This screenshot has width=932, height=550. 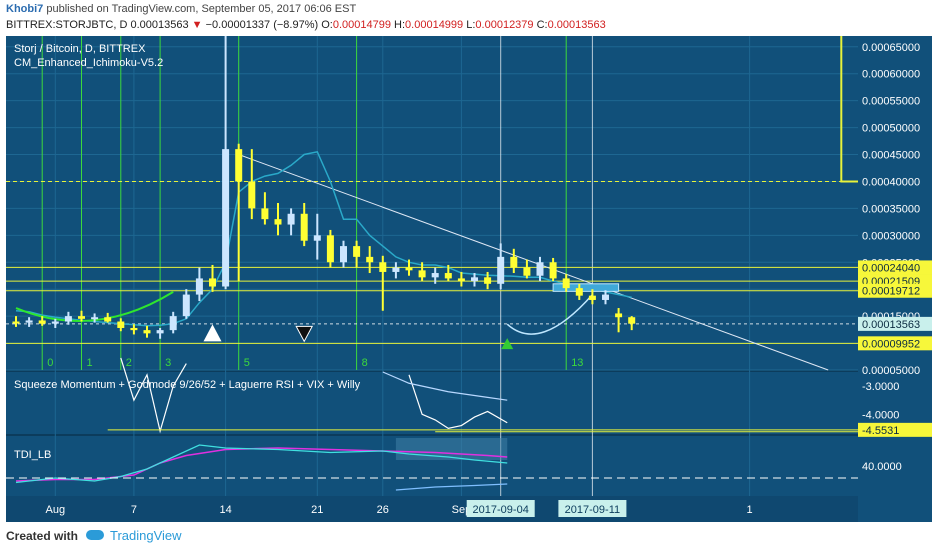 What do you see at coordinates (95, 535) in the screenshot?
I see `tradingview-logo-icon` at bounding box center [95, 535].